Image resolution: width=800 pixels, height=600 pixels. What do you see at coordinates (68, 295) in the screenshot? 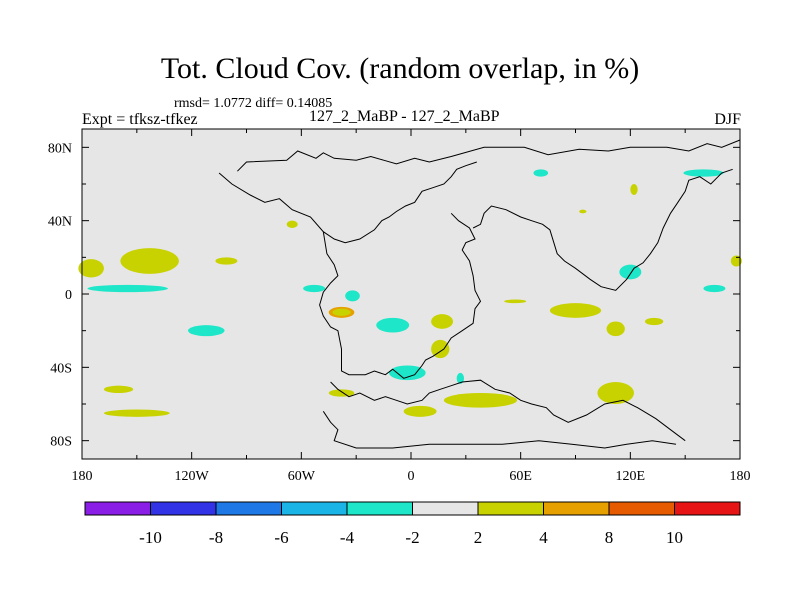
I see `y-tick-label: 0` at bounding box center [68, 295].